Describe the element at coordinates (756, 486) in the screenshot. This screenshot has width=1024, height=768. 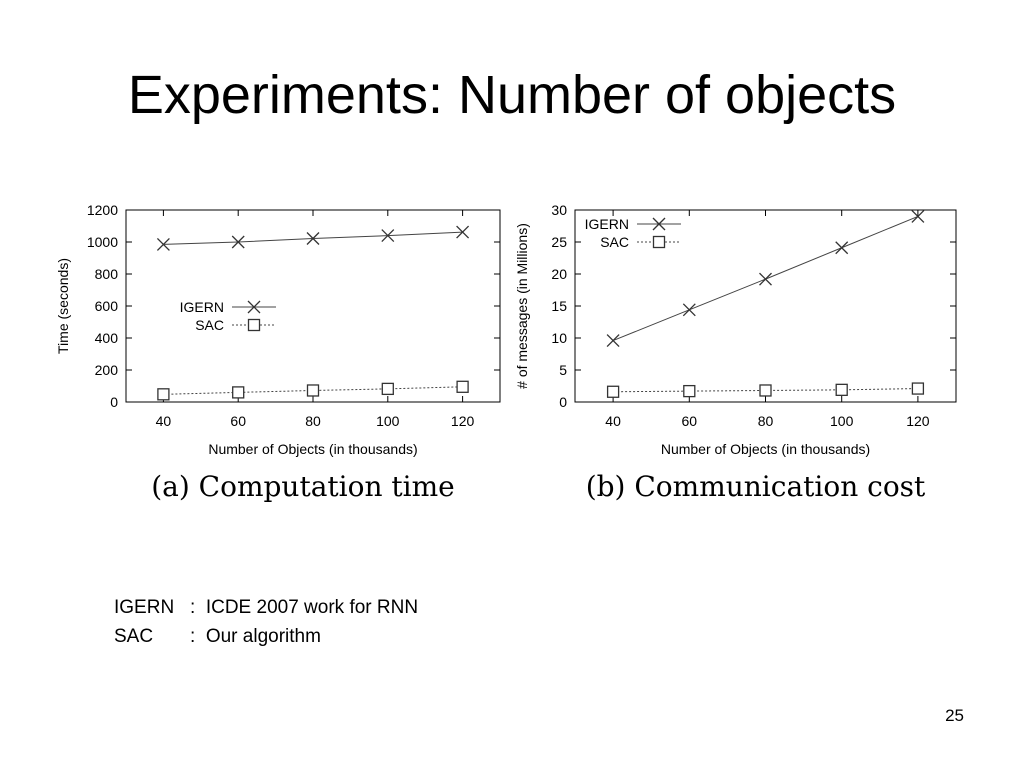
I see `chart-caption: (b) Communication cost` at that location.